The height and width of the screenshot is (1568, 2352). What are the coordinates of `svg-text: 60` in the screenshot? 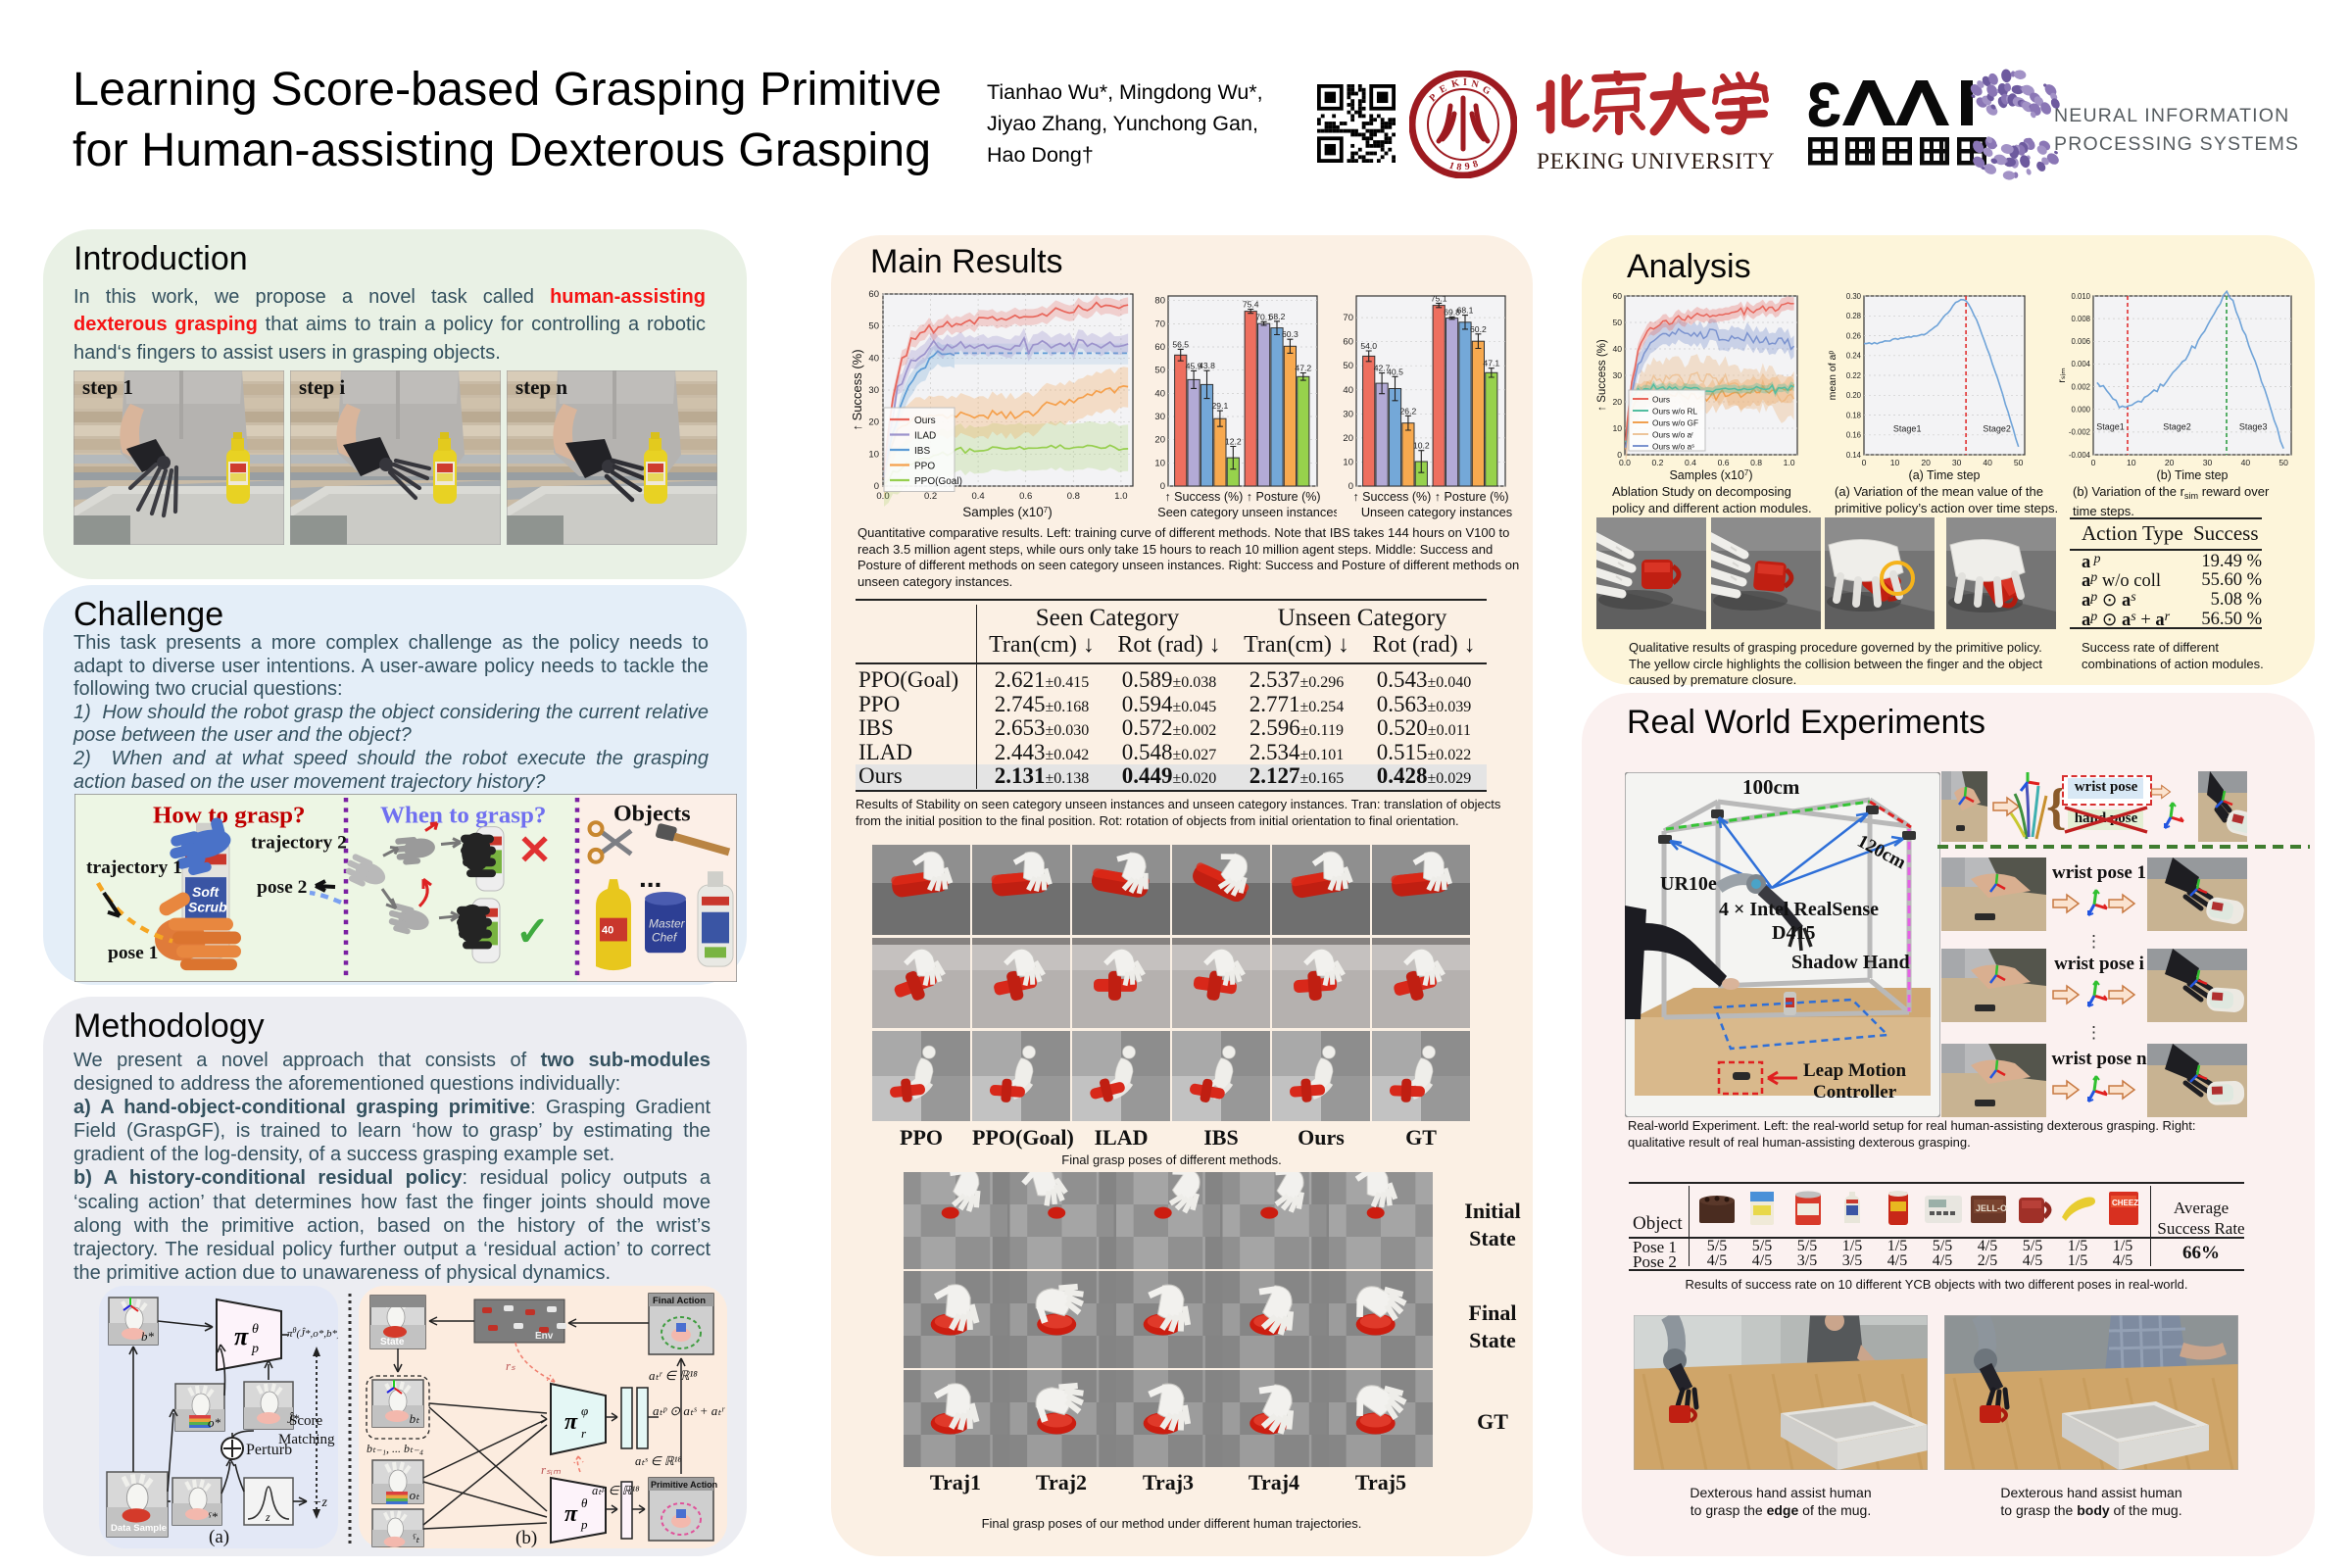 It's located at (873, 294).